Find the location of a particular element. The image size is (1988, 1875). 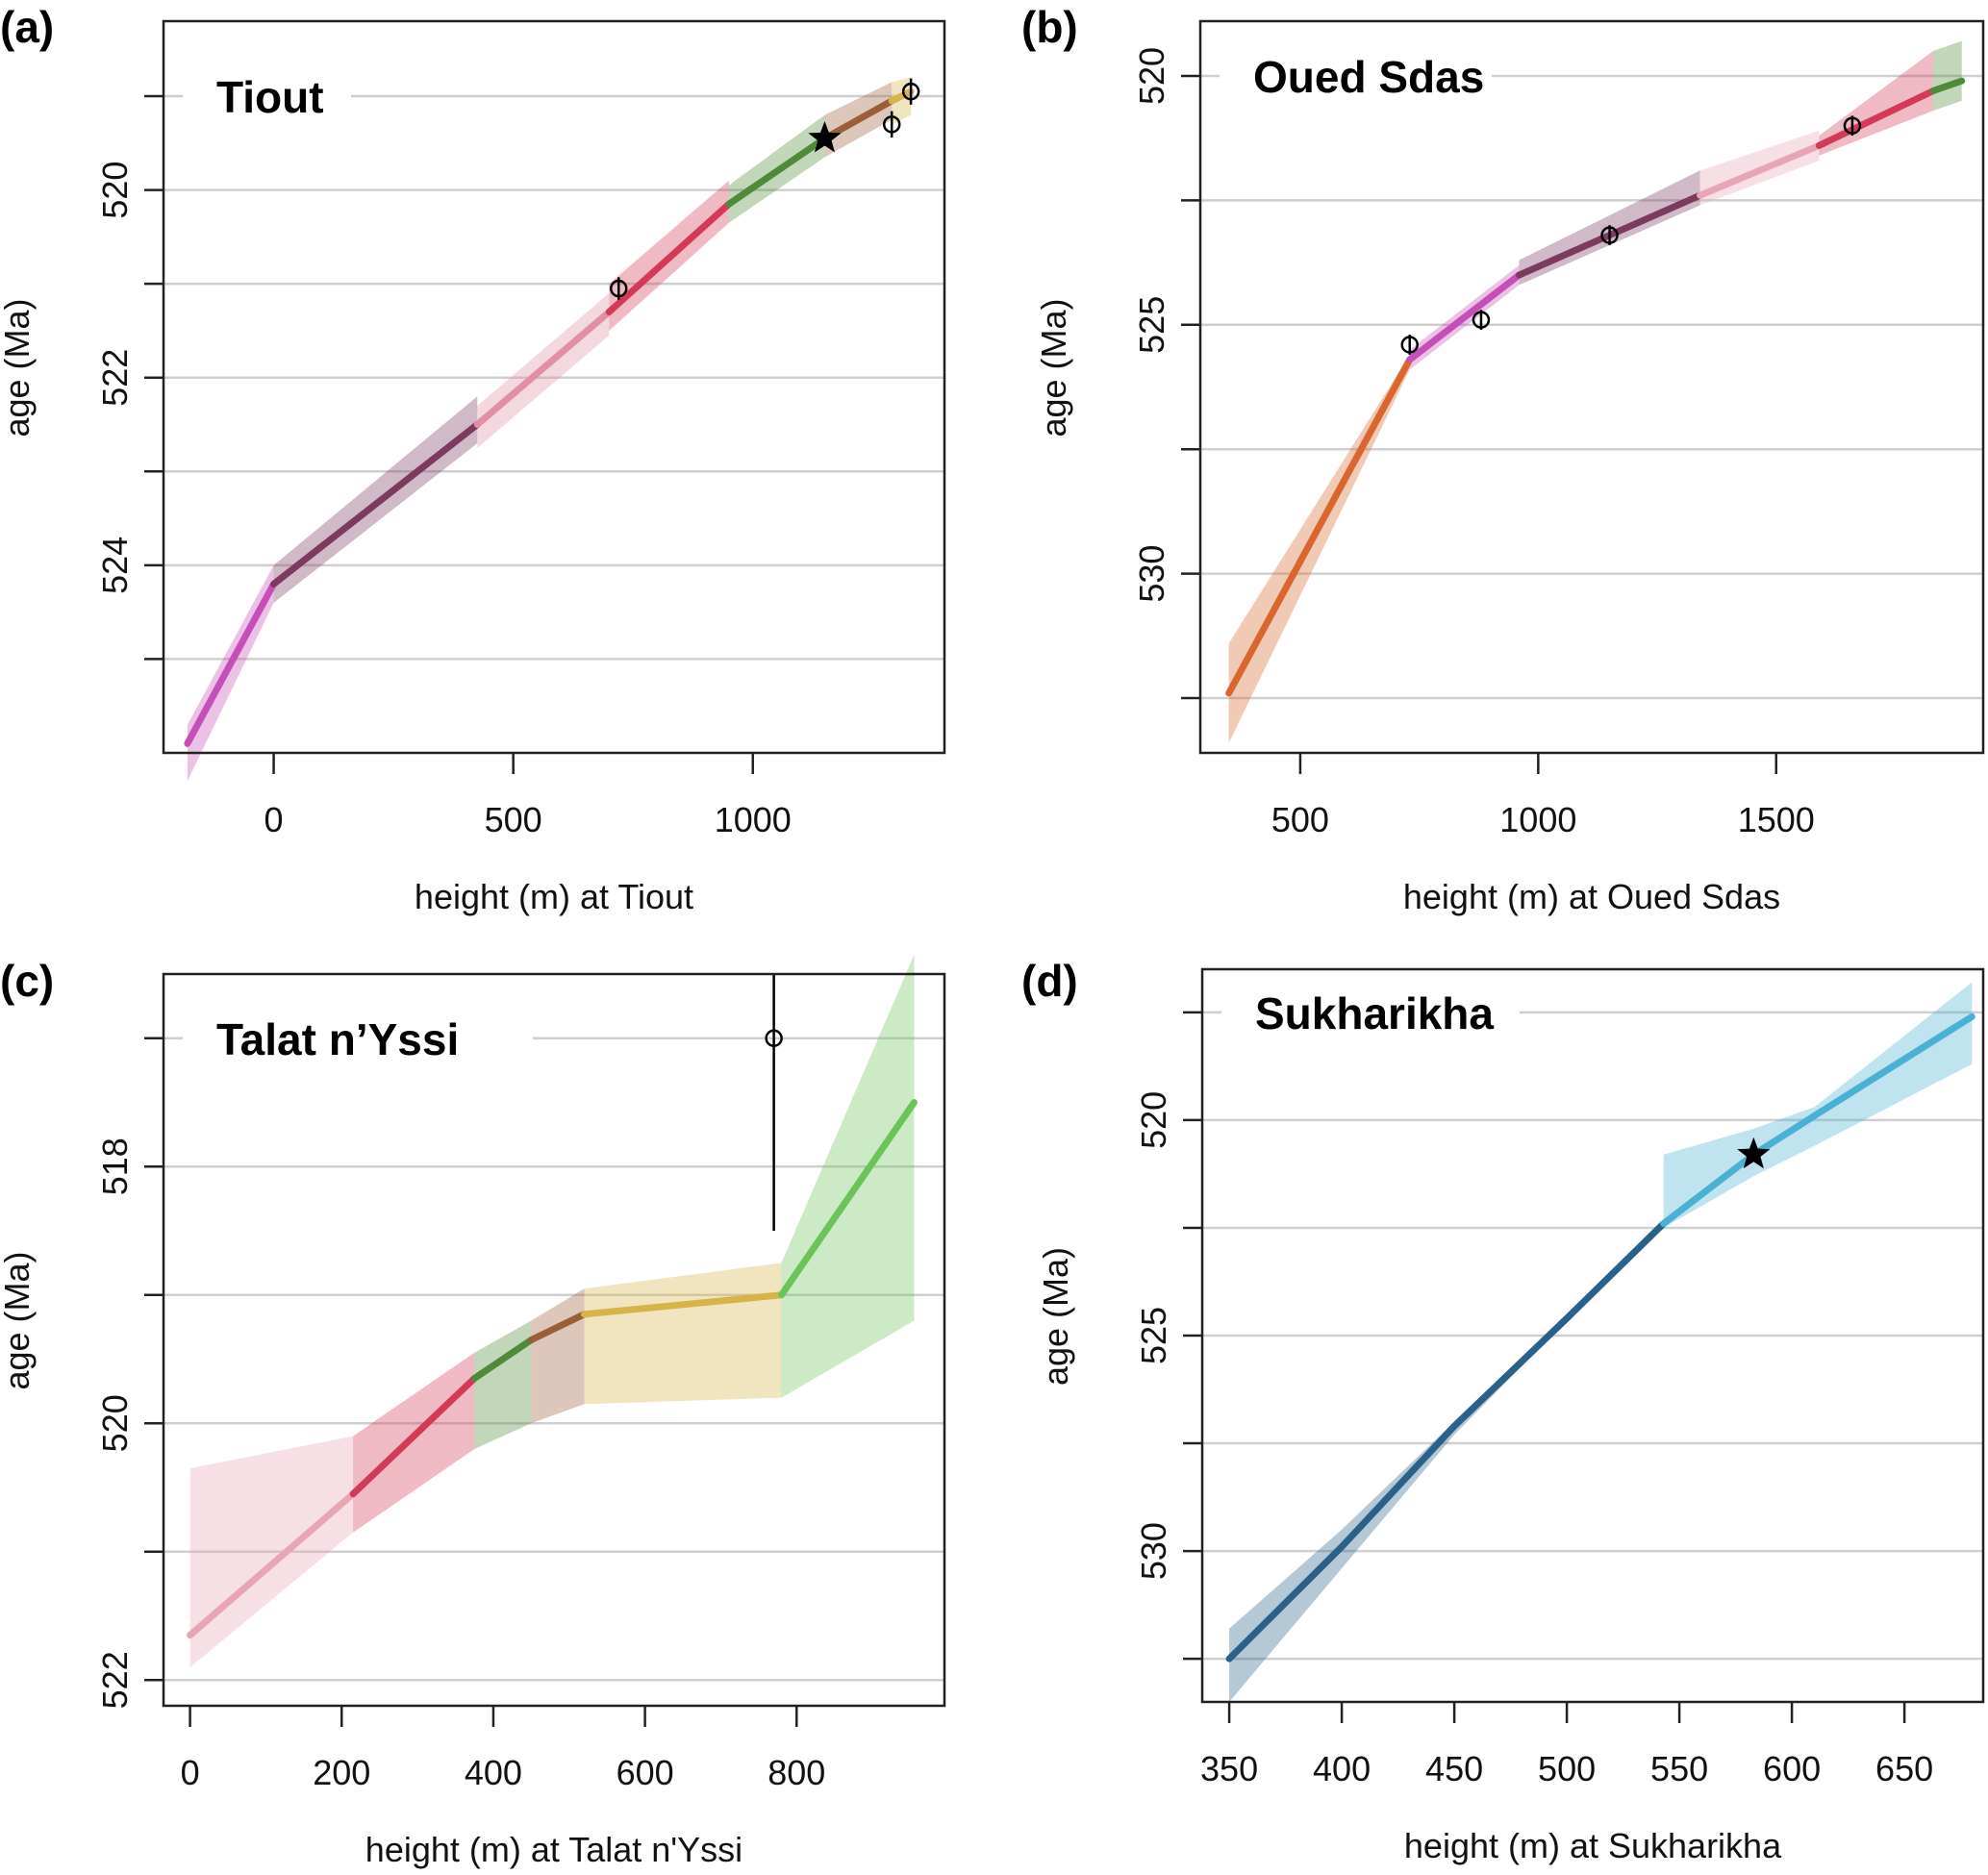

panel-letter: (b) is located at coordinates (1049, 27).